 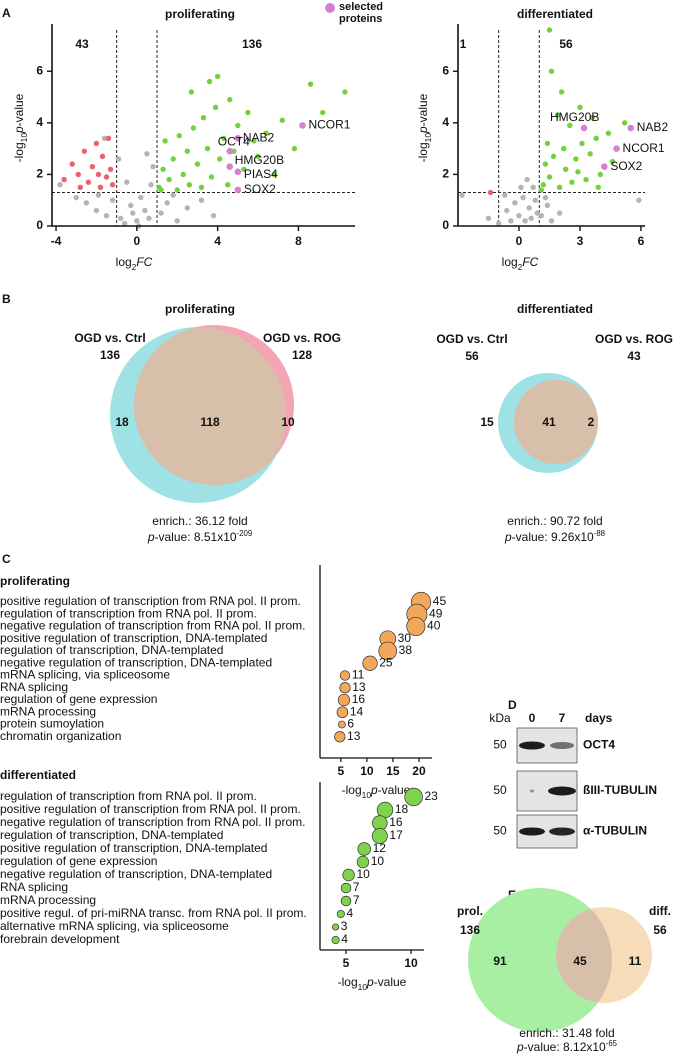 What do you see at coordinates (302, 338) in the screenshot?
I see `set-name: OGD vs. ROG` at bounding box center [302, 338].